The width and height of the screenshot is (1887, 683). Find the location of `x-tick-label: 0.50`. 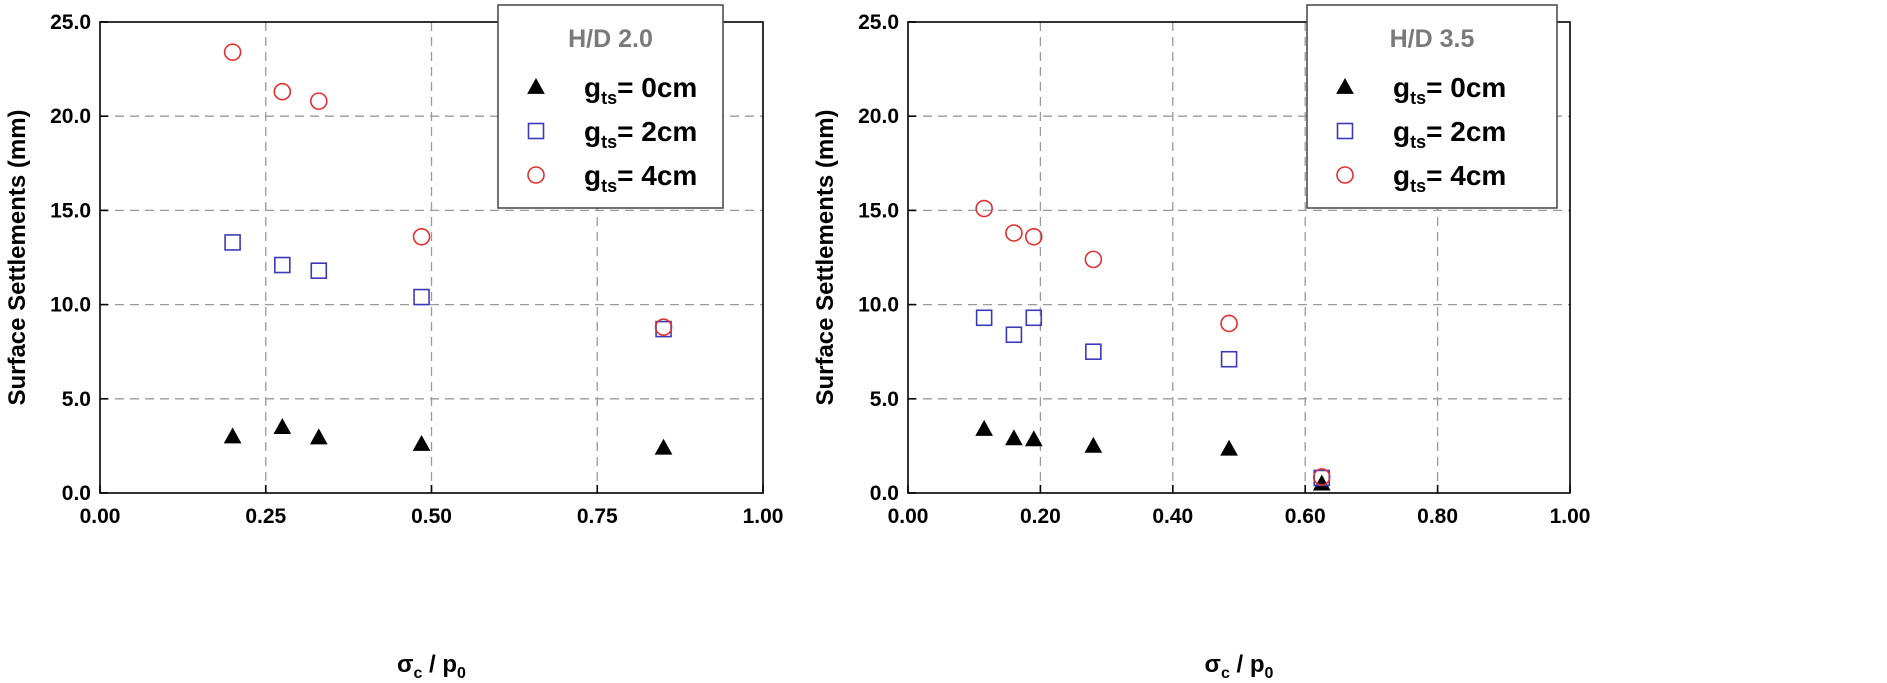

x-tick-label: 0.50 is located at coordinates (431, 516).